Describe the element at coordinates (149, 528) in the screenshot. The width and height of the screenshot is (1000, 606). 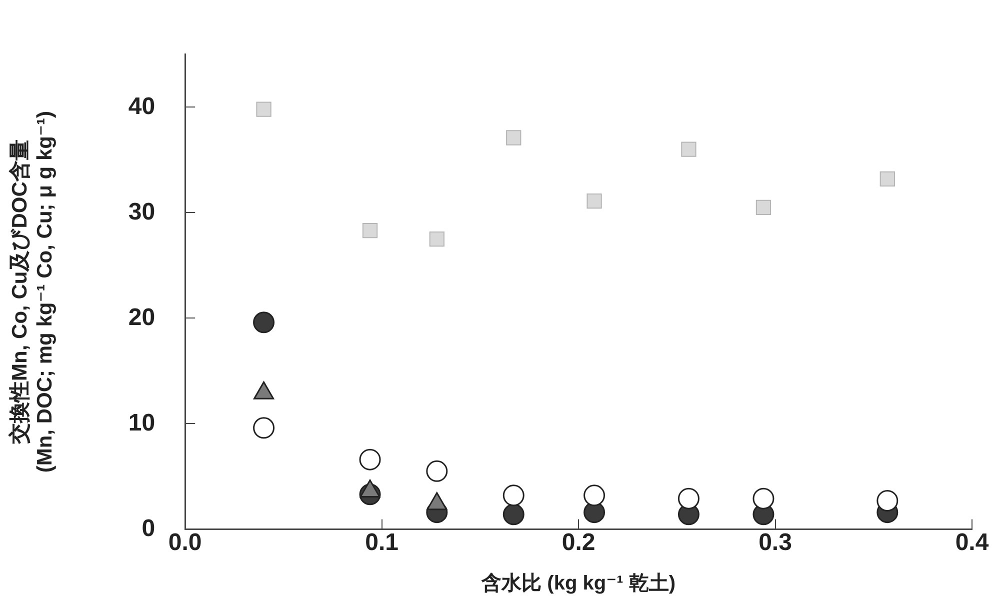
I see `y-tick-label: 0` at that location.